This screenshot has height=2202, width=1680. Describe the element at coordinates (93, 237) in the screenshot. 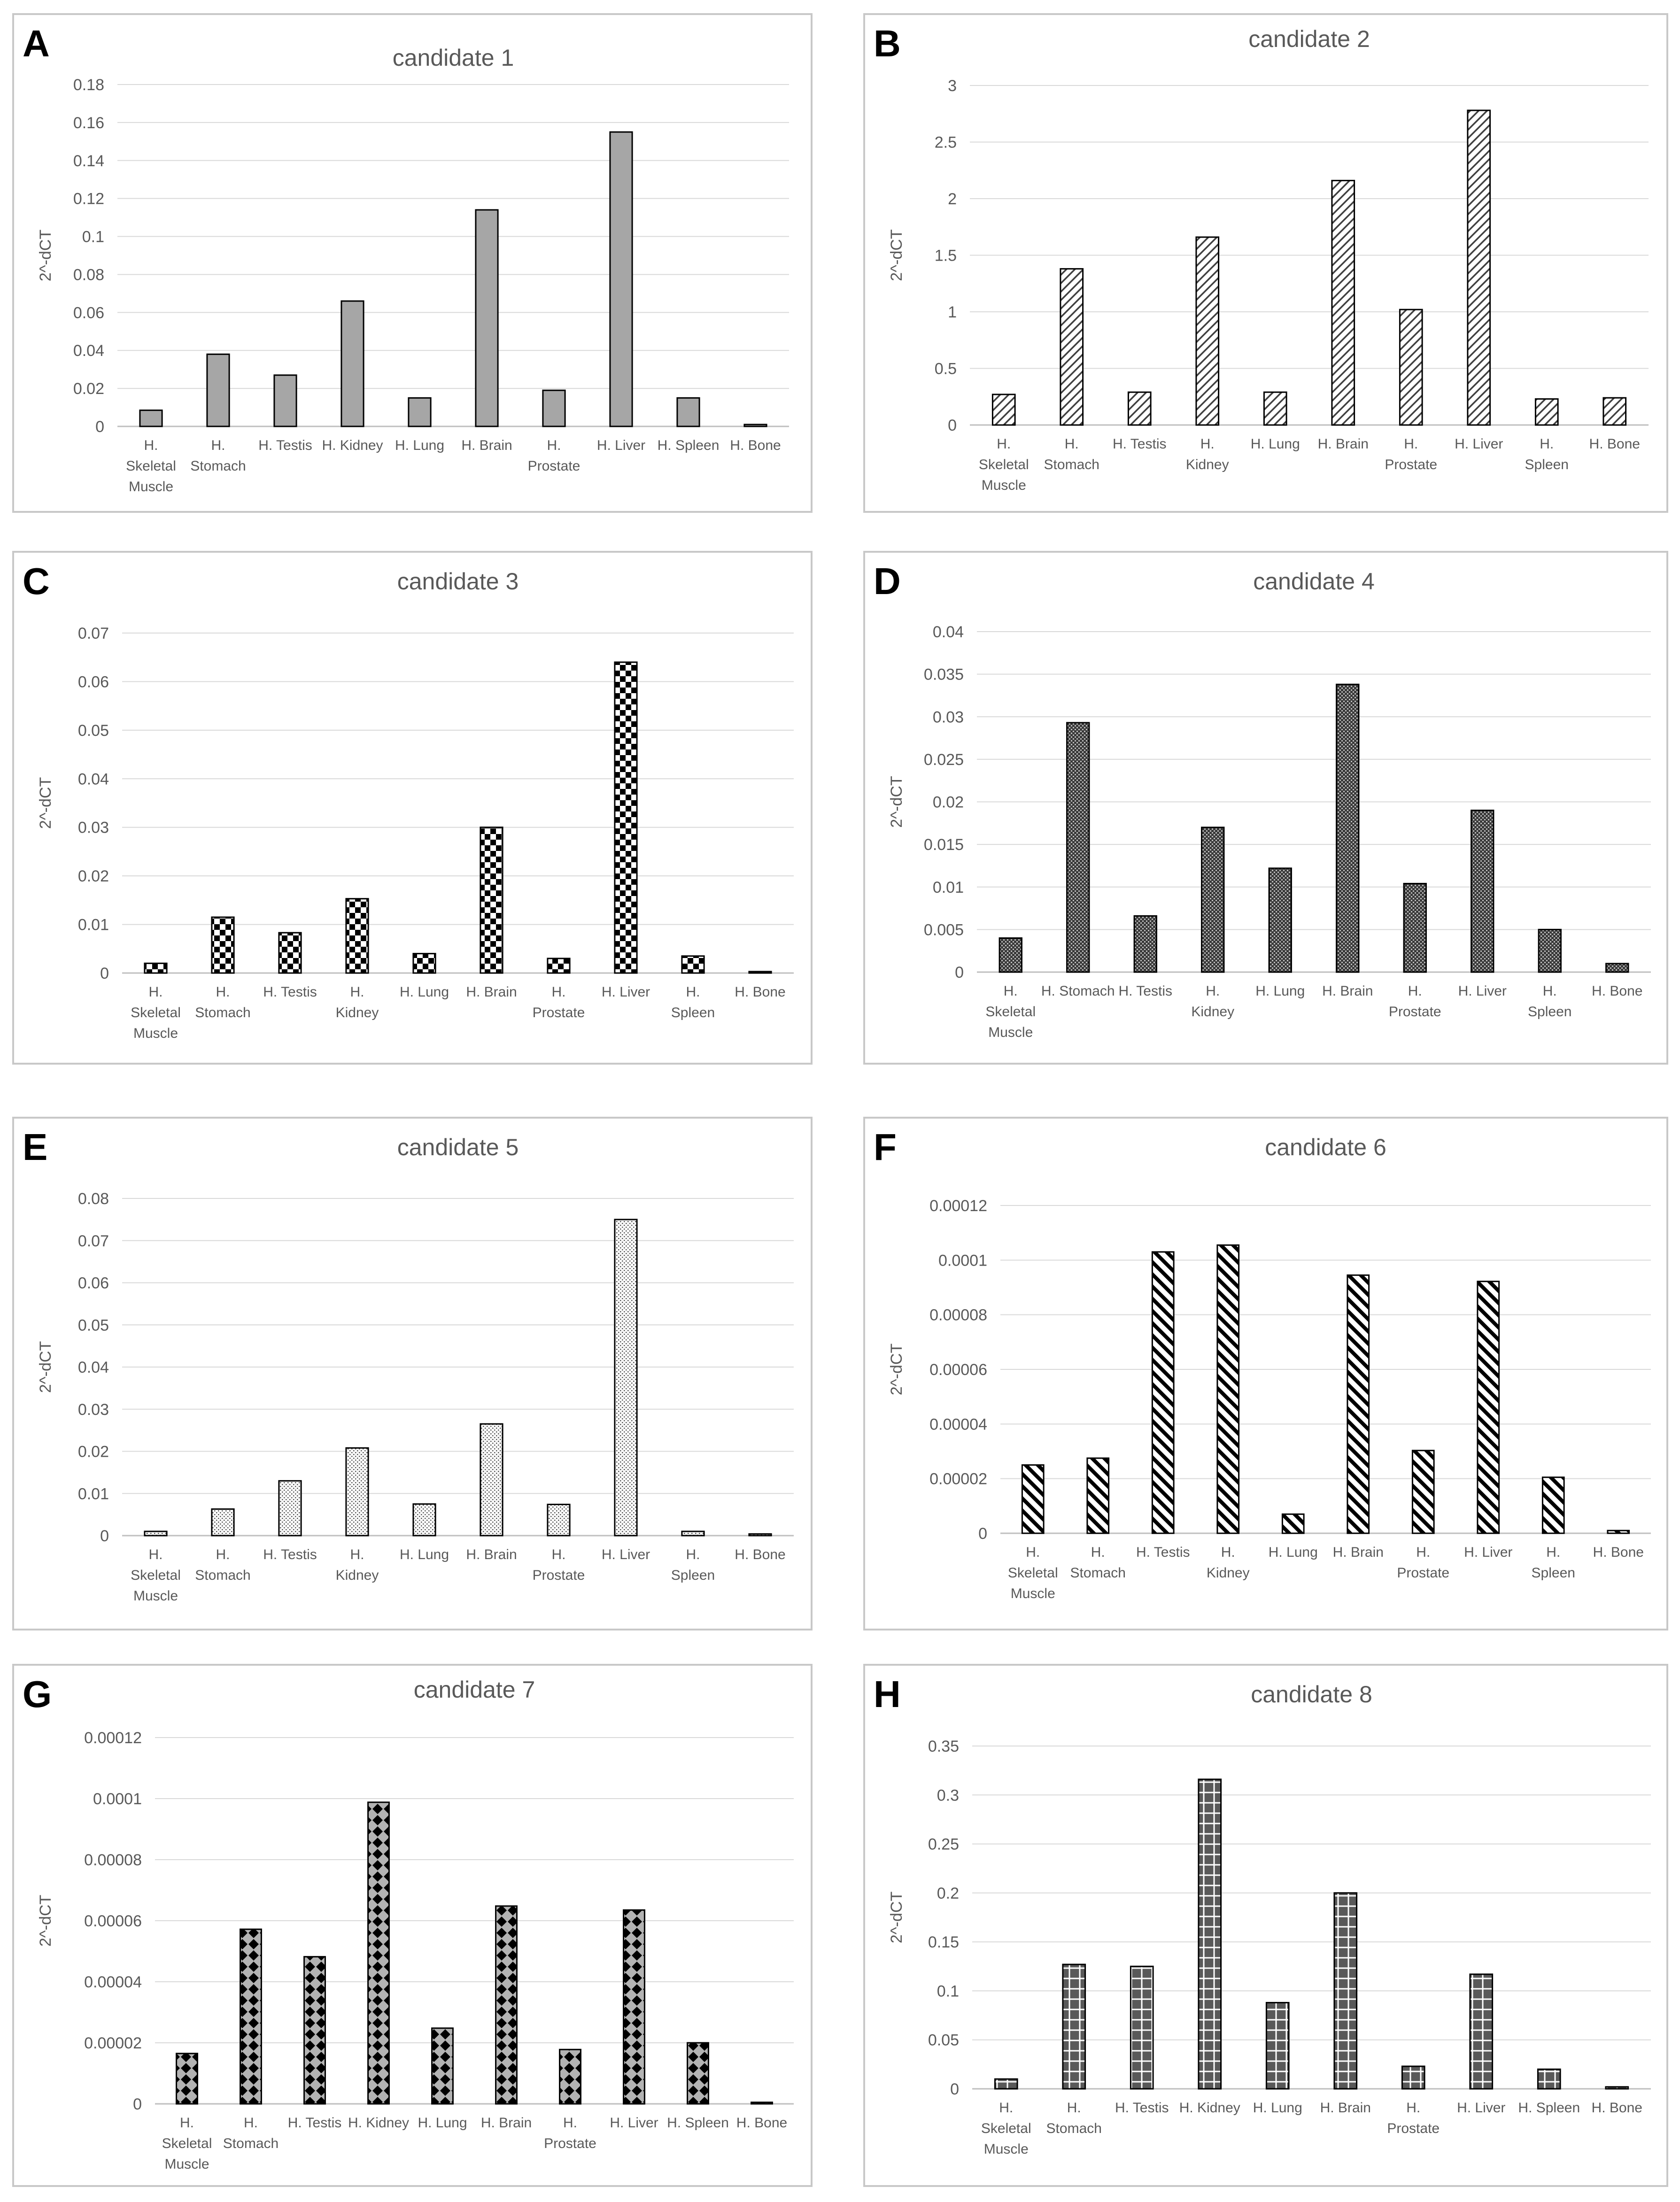

I see `y-tick-label: 0.1` at that location.